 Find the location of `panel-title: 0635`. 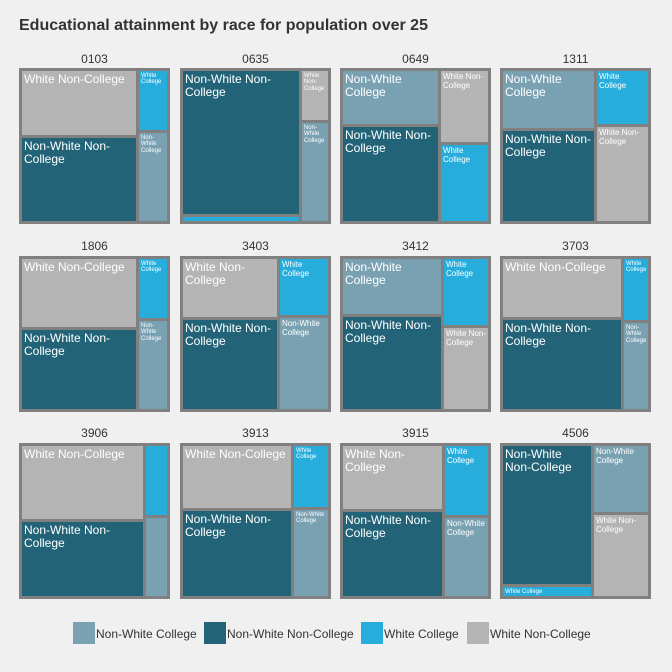

panel-title: 0635 is located at coordinates (255, 59).